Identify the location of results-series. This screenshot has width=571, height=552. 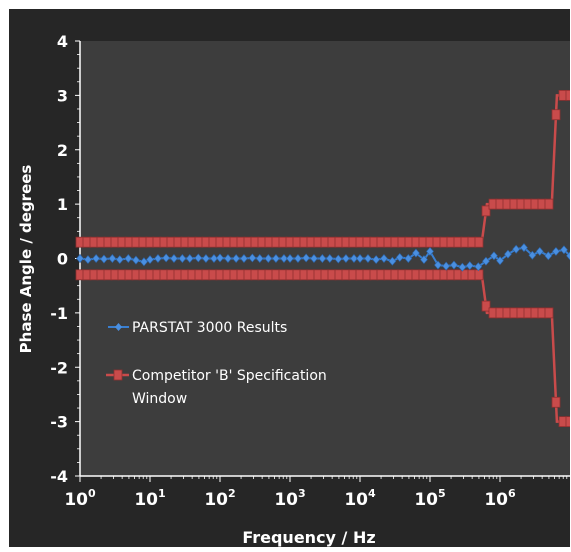
(323, 257).